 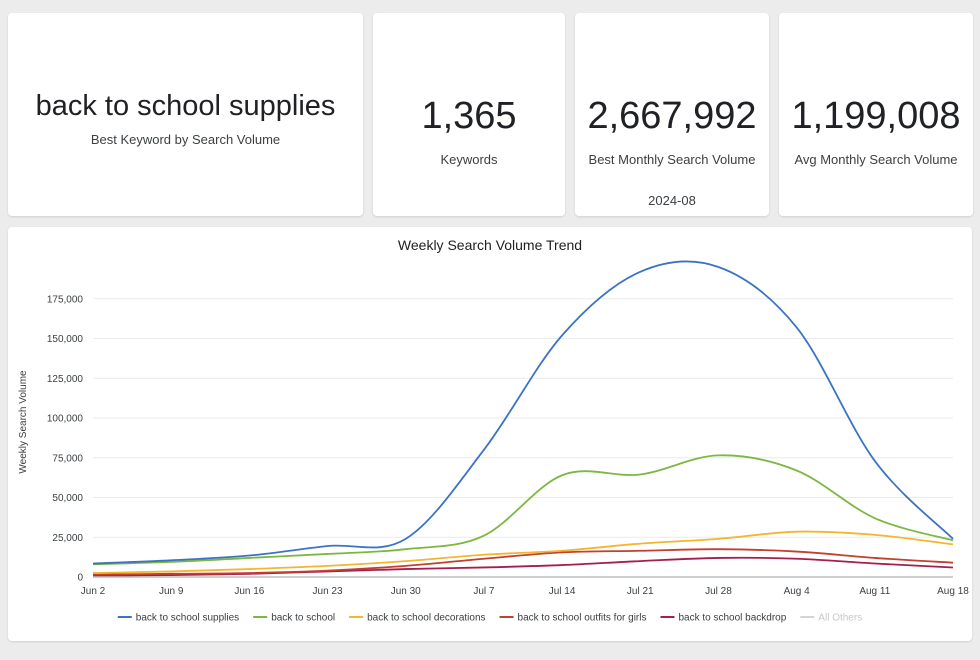 I want to click on x-tick-label: Jun 30, so click(x=406, y=591).